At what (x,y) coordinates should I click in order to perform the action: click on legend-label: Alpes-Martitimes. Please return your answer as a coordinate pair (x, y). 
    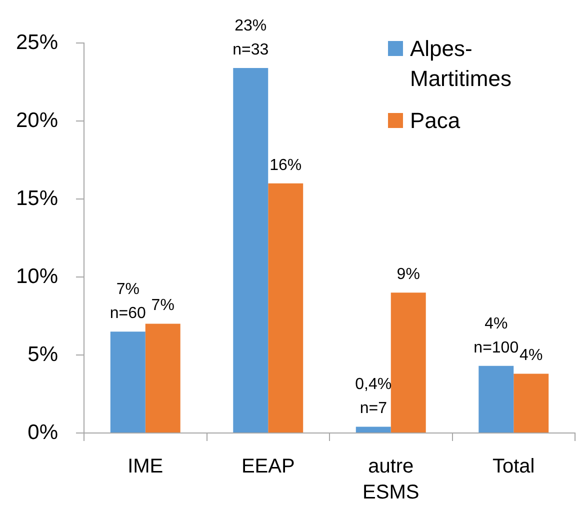
    Looking at the image, I should click on (461, 64).